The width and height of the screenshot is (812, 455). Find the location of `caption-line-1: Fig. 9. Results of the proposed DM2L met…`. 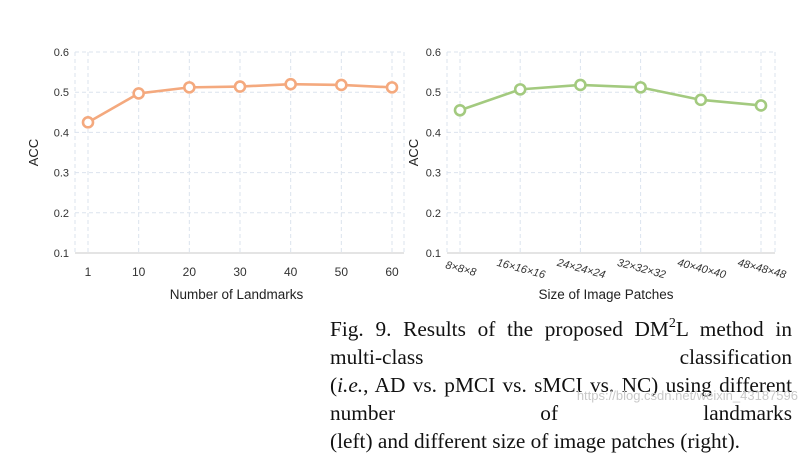

caption-line-1: Fig. 9. Results of the proposed DM2L met… is located at coordinates (561, 340).